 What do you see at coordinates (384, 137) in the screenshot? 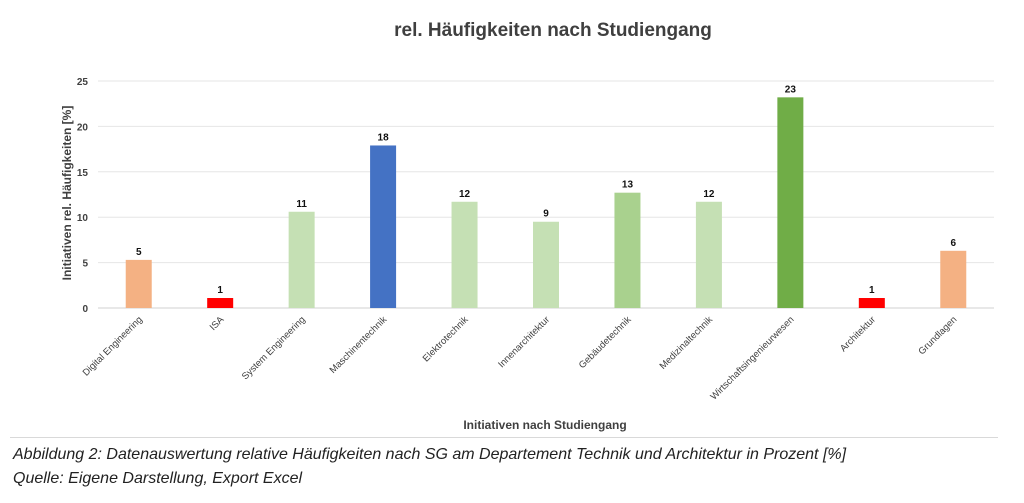
I see `data-label: 18` at bounding box center [384, 137].